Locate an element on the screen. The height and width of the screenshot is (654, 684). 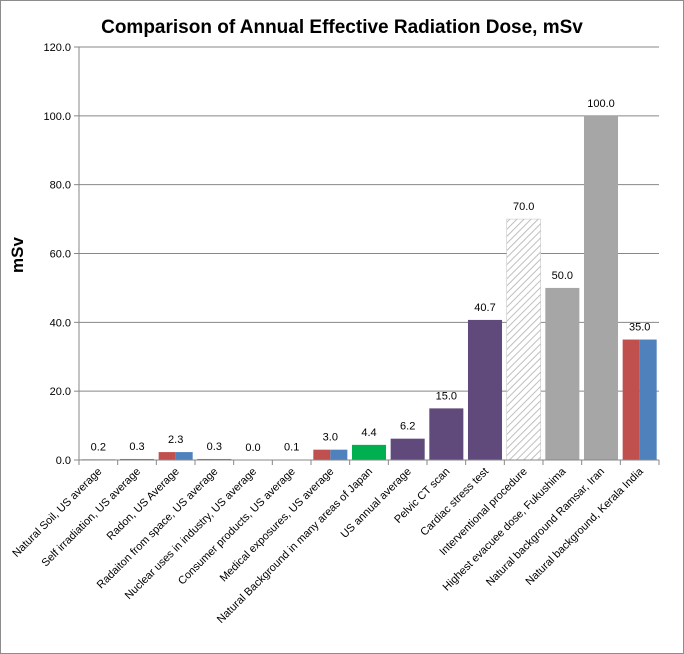
data-label: 70.0 is located at coordinates (523, 207).